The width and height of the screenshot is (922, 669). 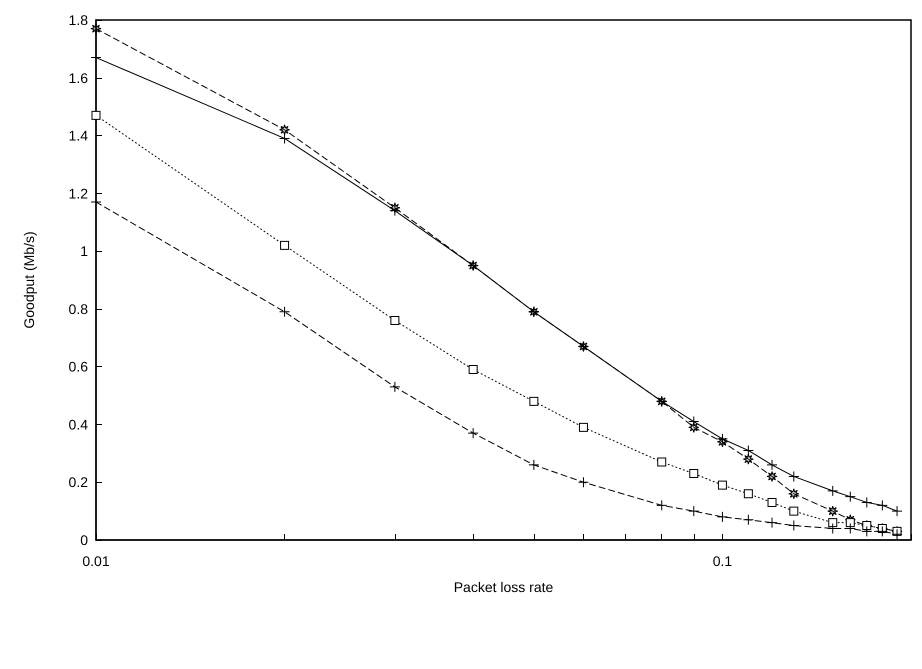 I want to click on x-tick-label: 0.1, so click(x=722, y=561).